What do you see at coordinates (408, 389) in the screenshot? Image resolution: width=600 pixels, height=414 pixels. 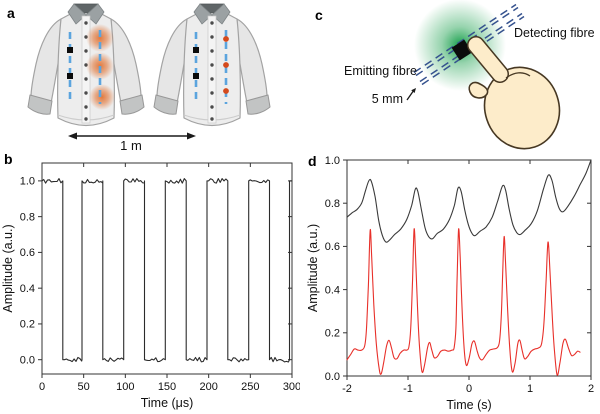 I see `x-tick-label: -1` at bounding box center [408, 389].